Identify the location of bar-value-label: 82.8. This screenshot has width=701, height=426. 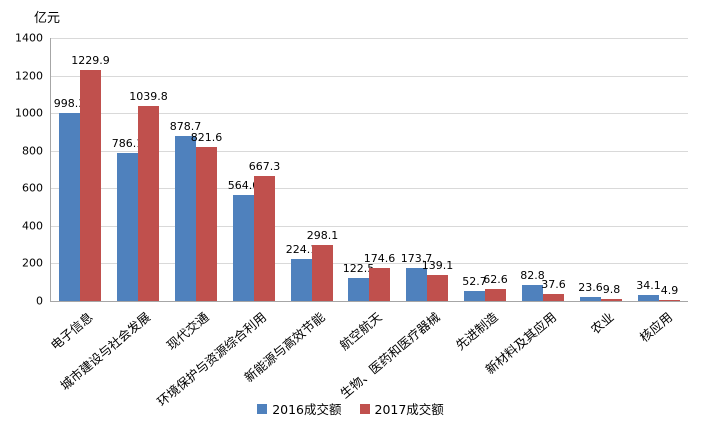
(532, 275).